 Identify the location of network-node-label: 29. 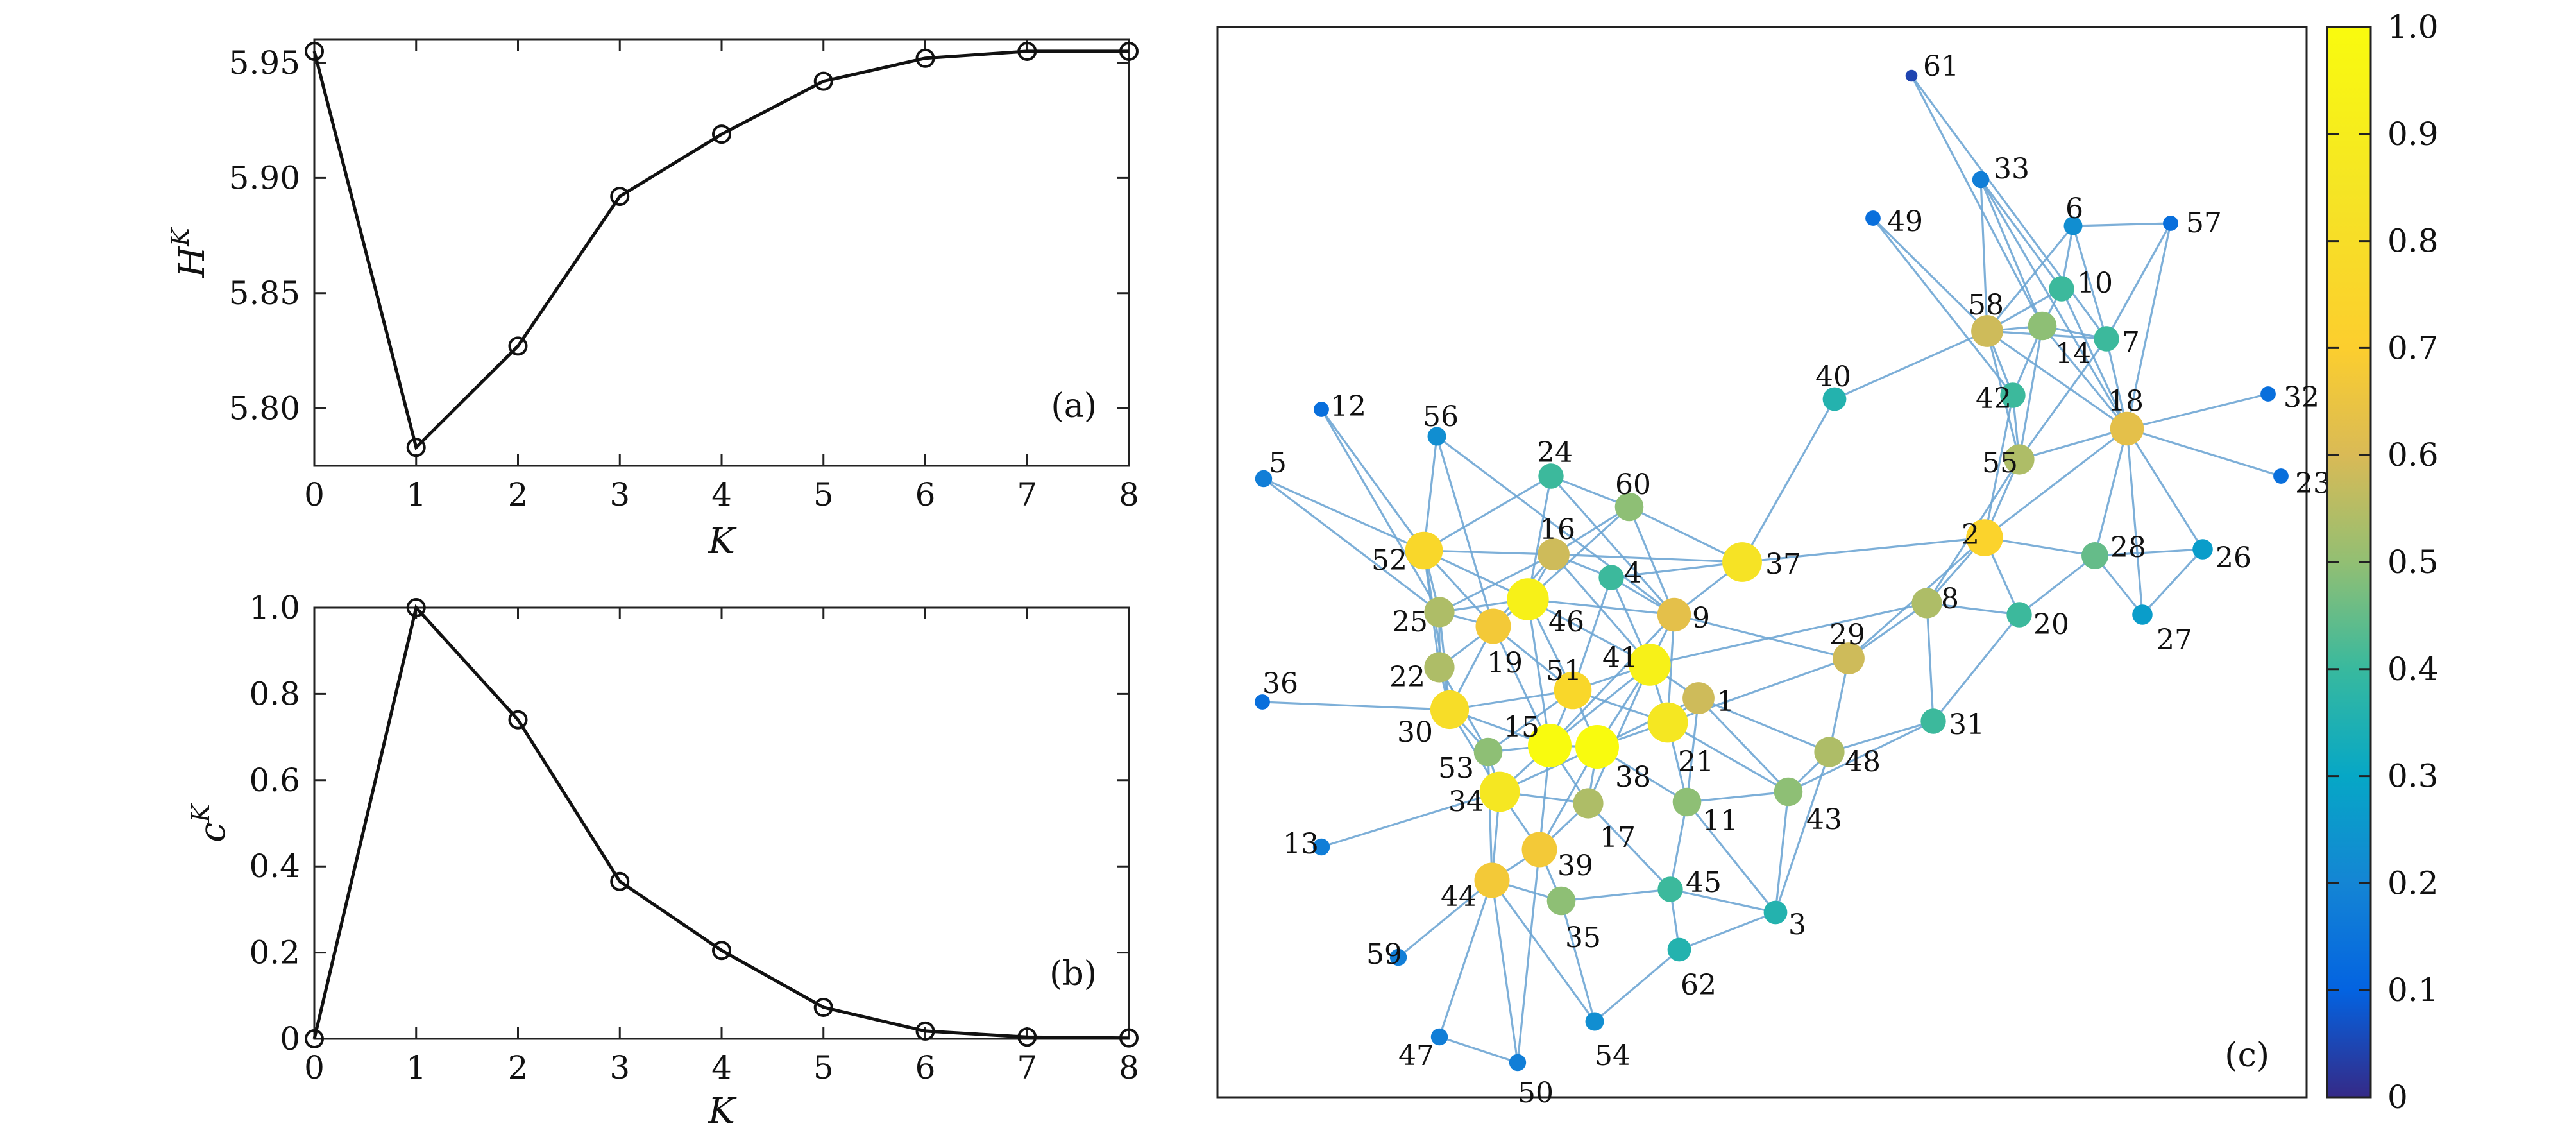
(1847, 635).